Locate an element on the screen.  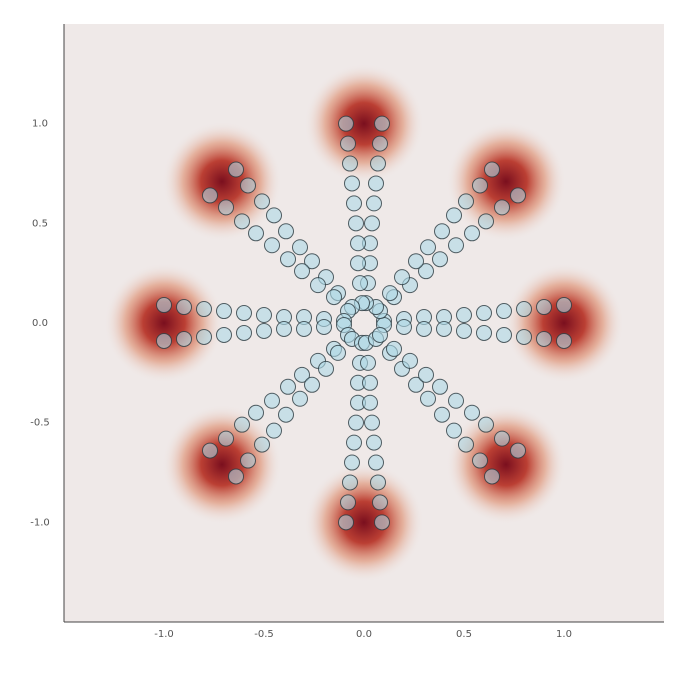
x-tick-label: 0.0 is located at coordinates (364, 634).